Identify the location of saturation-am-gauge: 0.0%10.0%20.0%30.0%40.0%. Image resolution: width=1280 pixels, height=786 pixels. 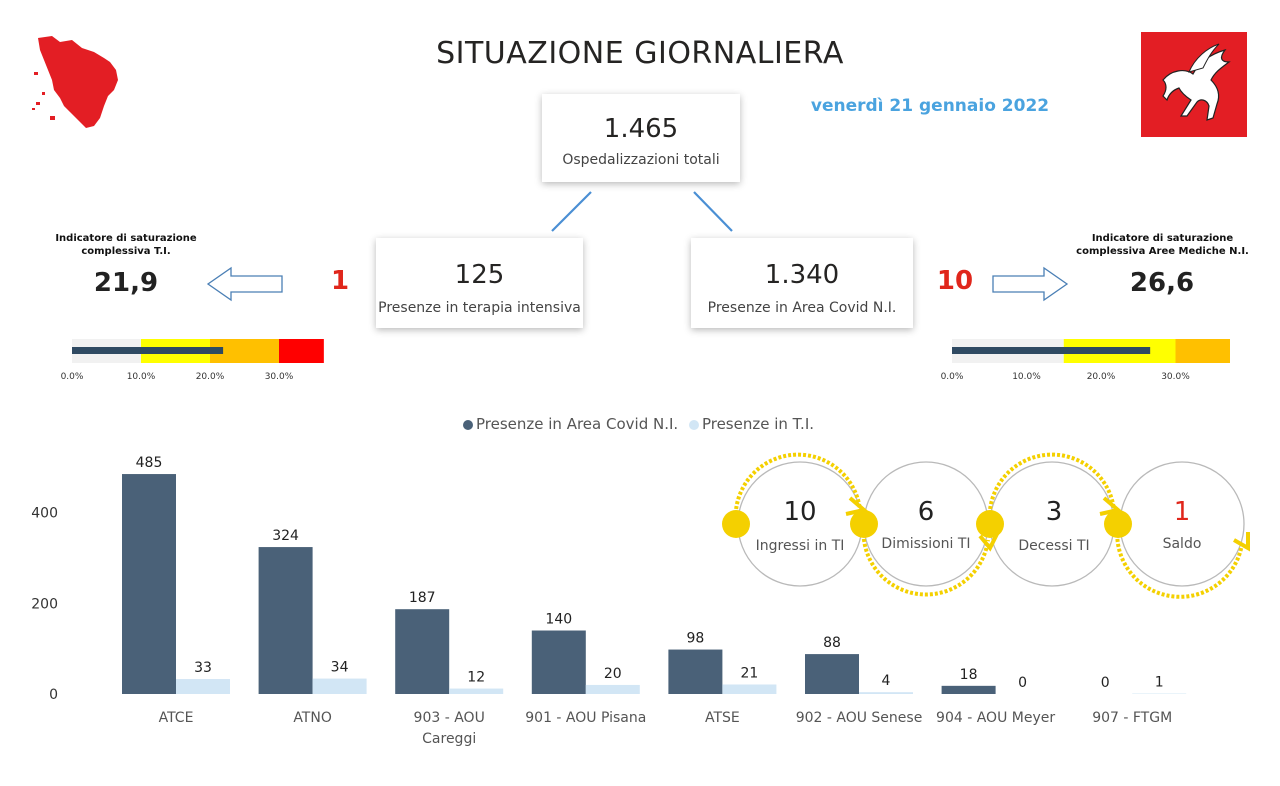
(1085, 360).